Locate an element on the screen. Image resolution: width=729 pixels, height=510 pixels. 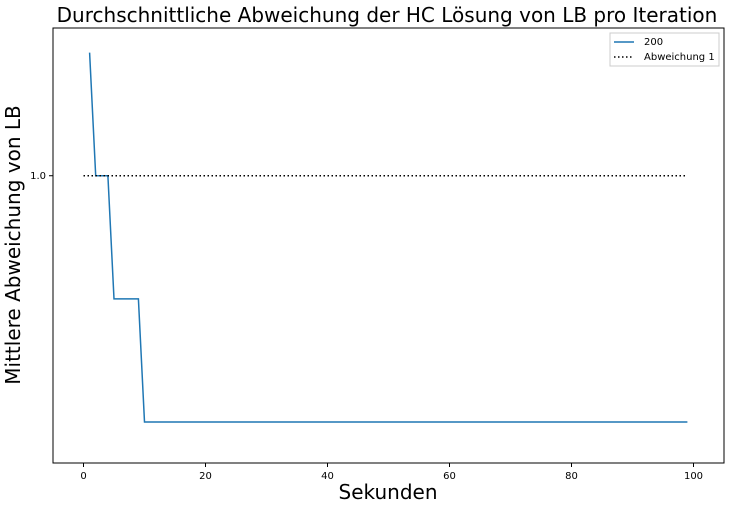
x-tick-label: 80 is located at coordinates (571, 476).